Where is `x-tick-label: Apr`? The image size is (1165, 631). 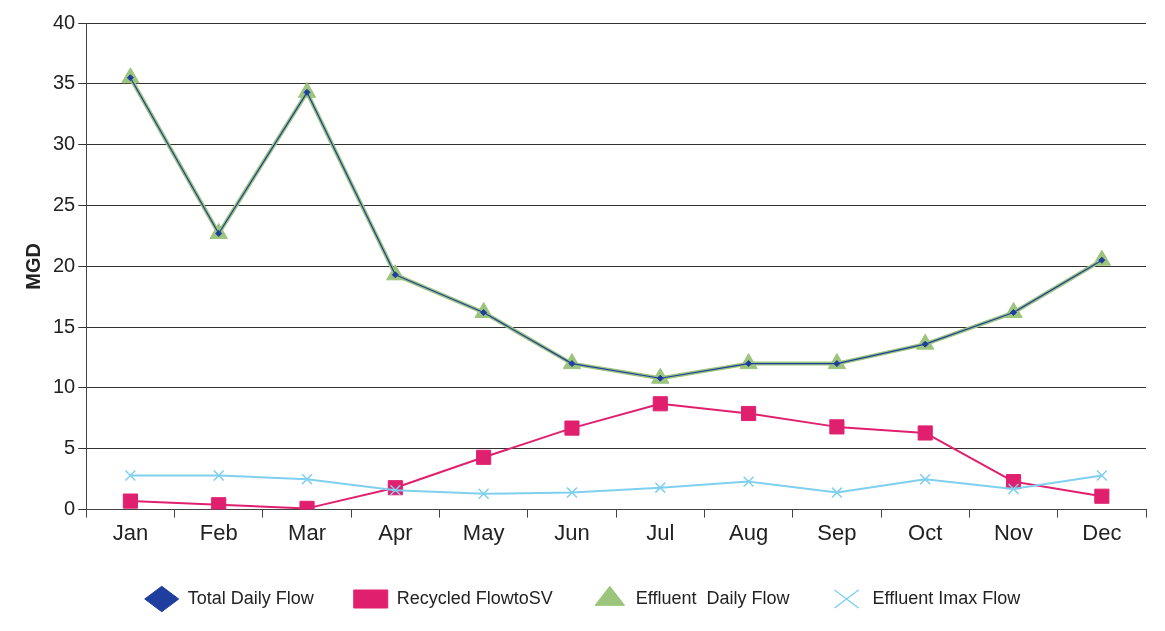 x-tick-label: Apr is located at coordinates (395, 532).